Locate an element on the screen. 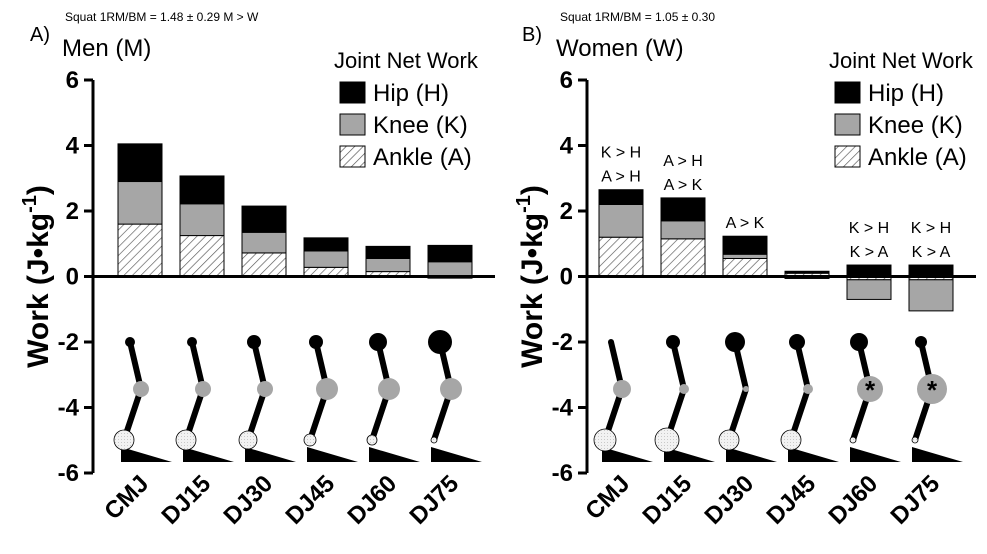 This screenshot has height=554, width=987. y-tick-label: 6 is located at coordinates (566, 80).